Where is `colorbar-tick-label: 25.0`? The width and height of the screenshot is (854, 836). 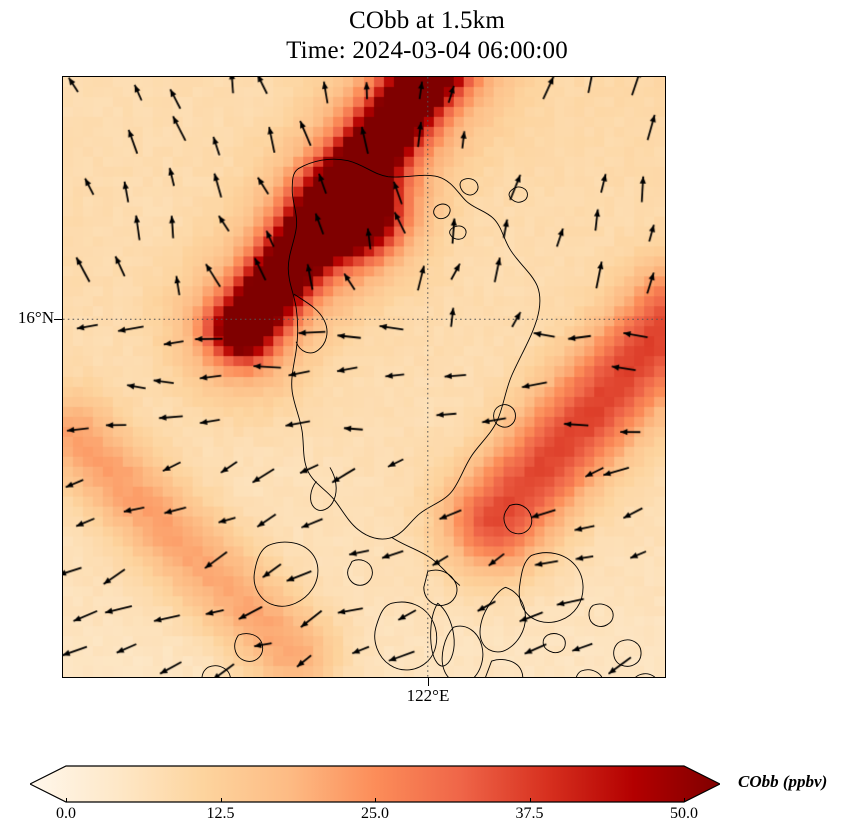 colorbar-tick-label: 25.0 is located at coordinates (375, 813).